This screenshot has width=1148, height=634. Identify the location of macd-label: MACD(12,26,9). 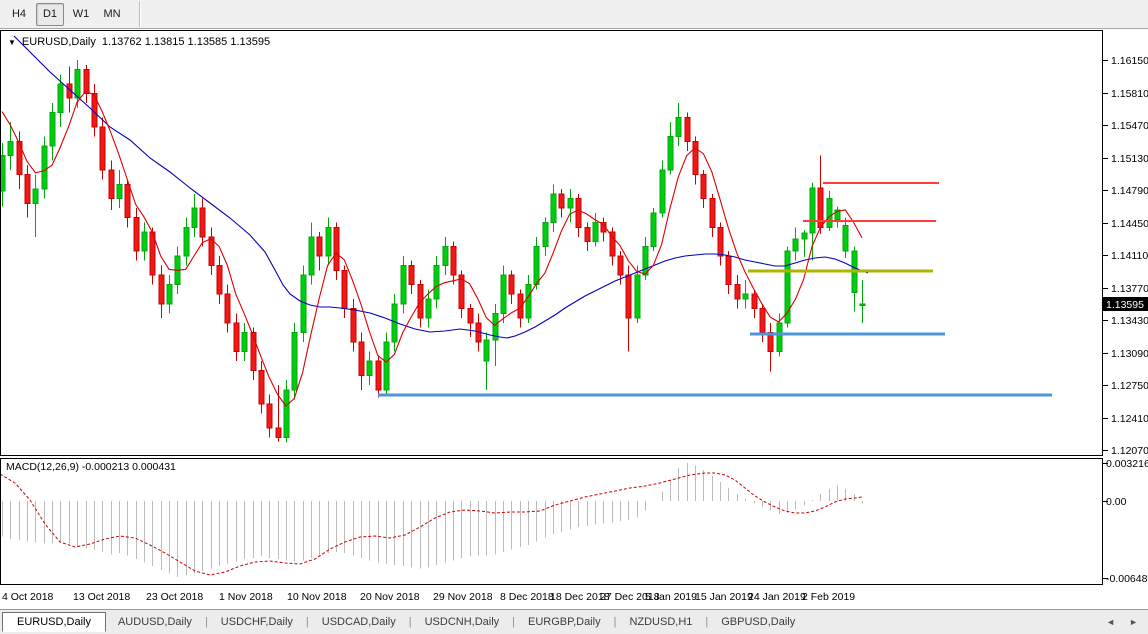
(42, 467).